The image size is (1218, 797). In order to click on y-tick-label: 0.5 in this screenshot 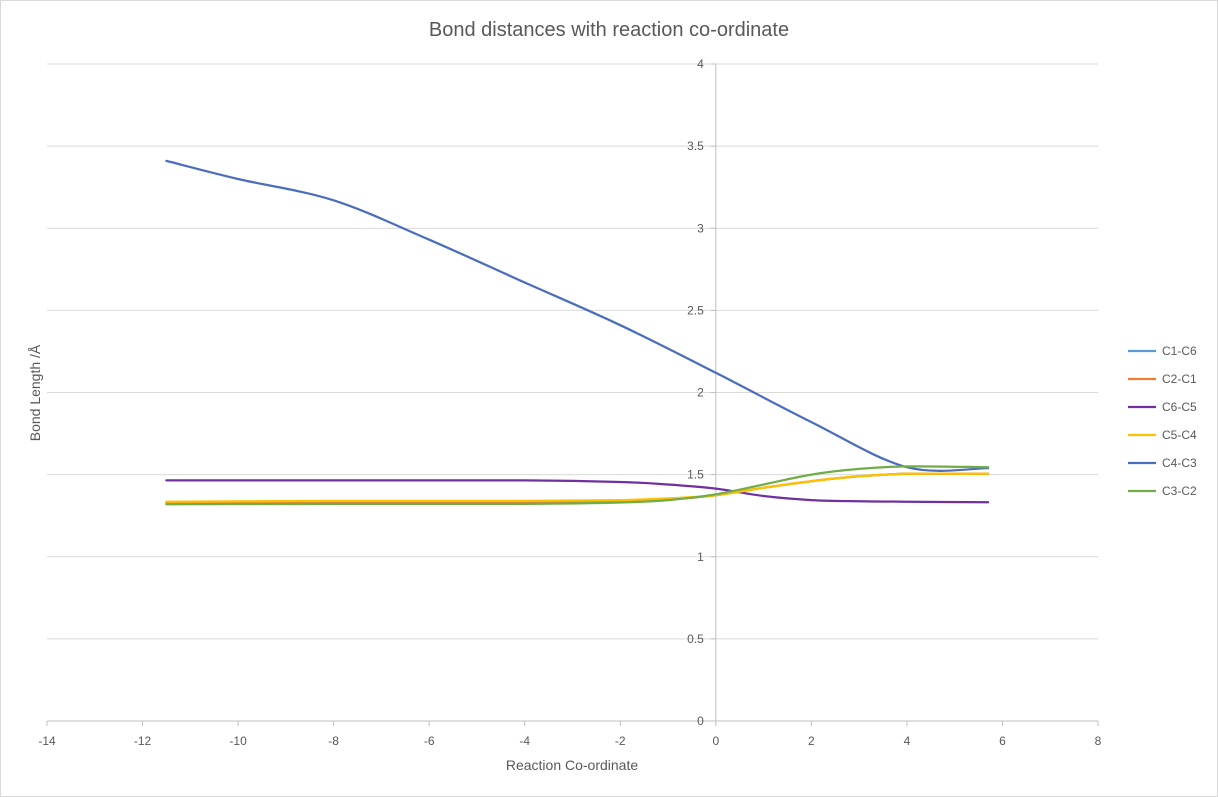, I will do `click(695, 639)`.